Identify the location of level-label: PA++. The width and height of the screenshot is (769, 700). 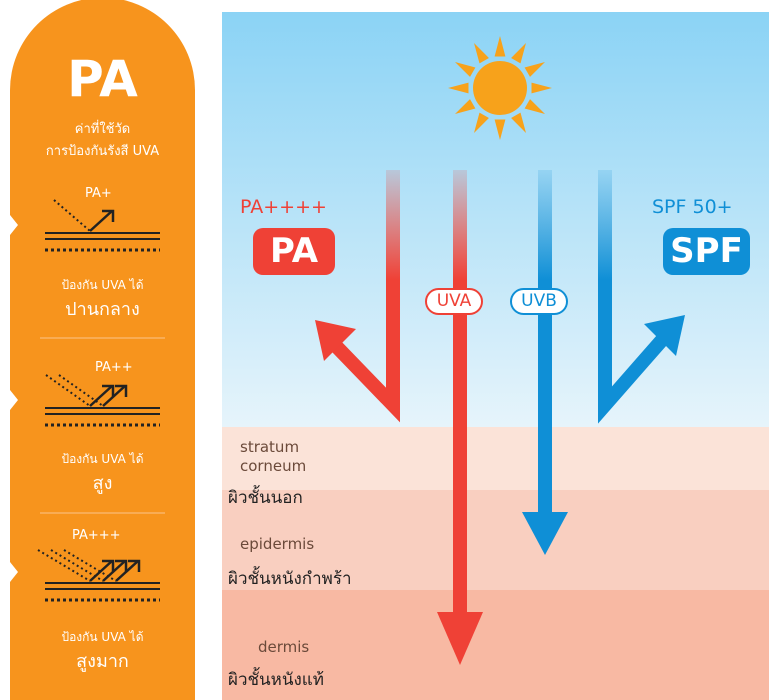
(114, 367).